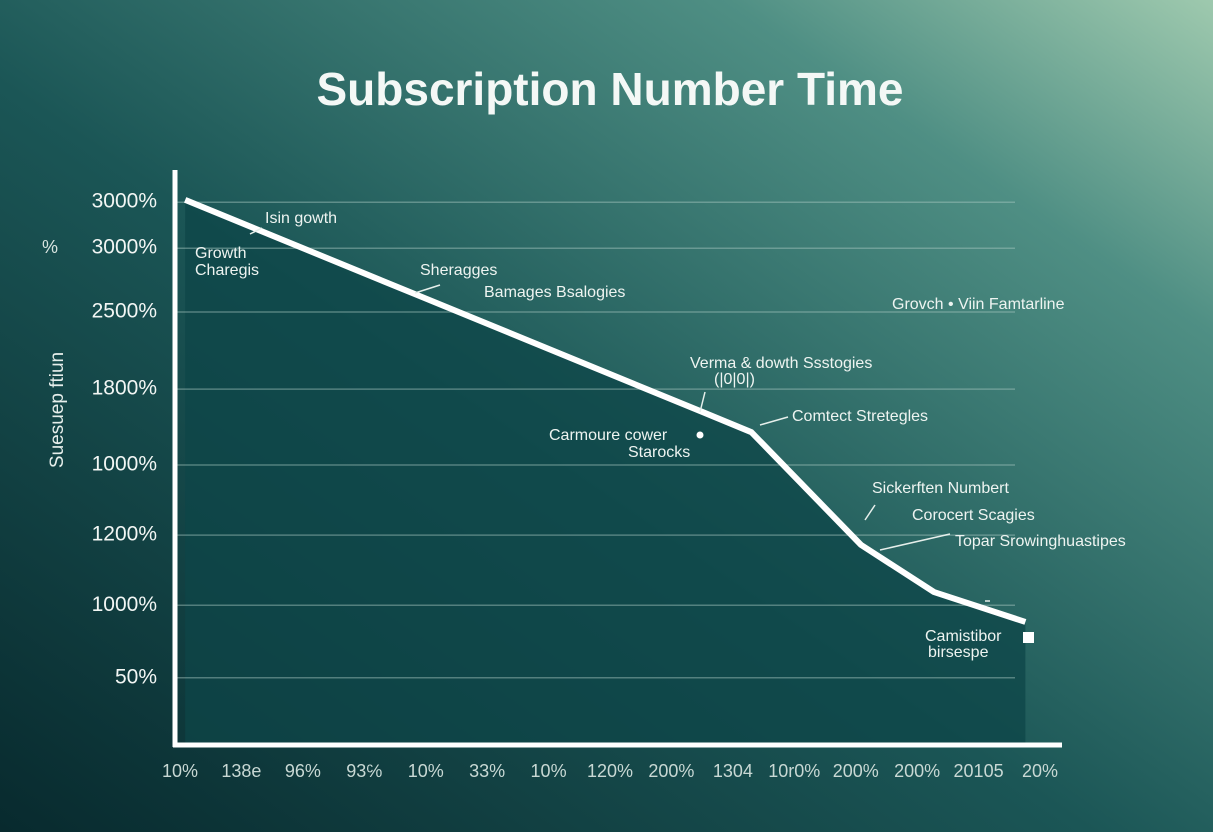  I want to click on annotation: Grovch • Viin Famtarline, so click(978, 304).